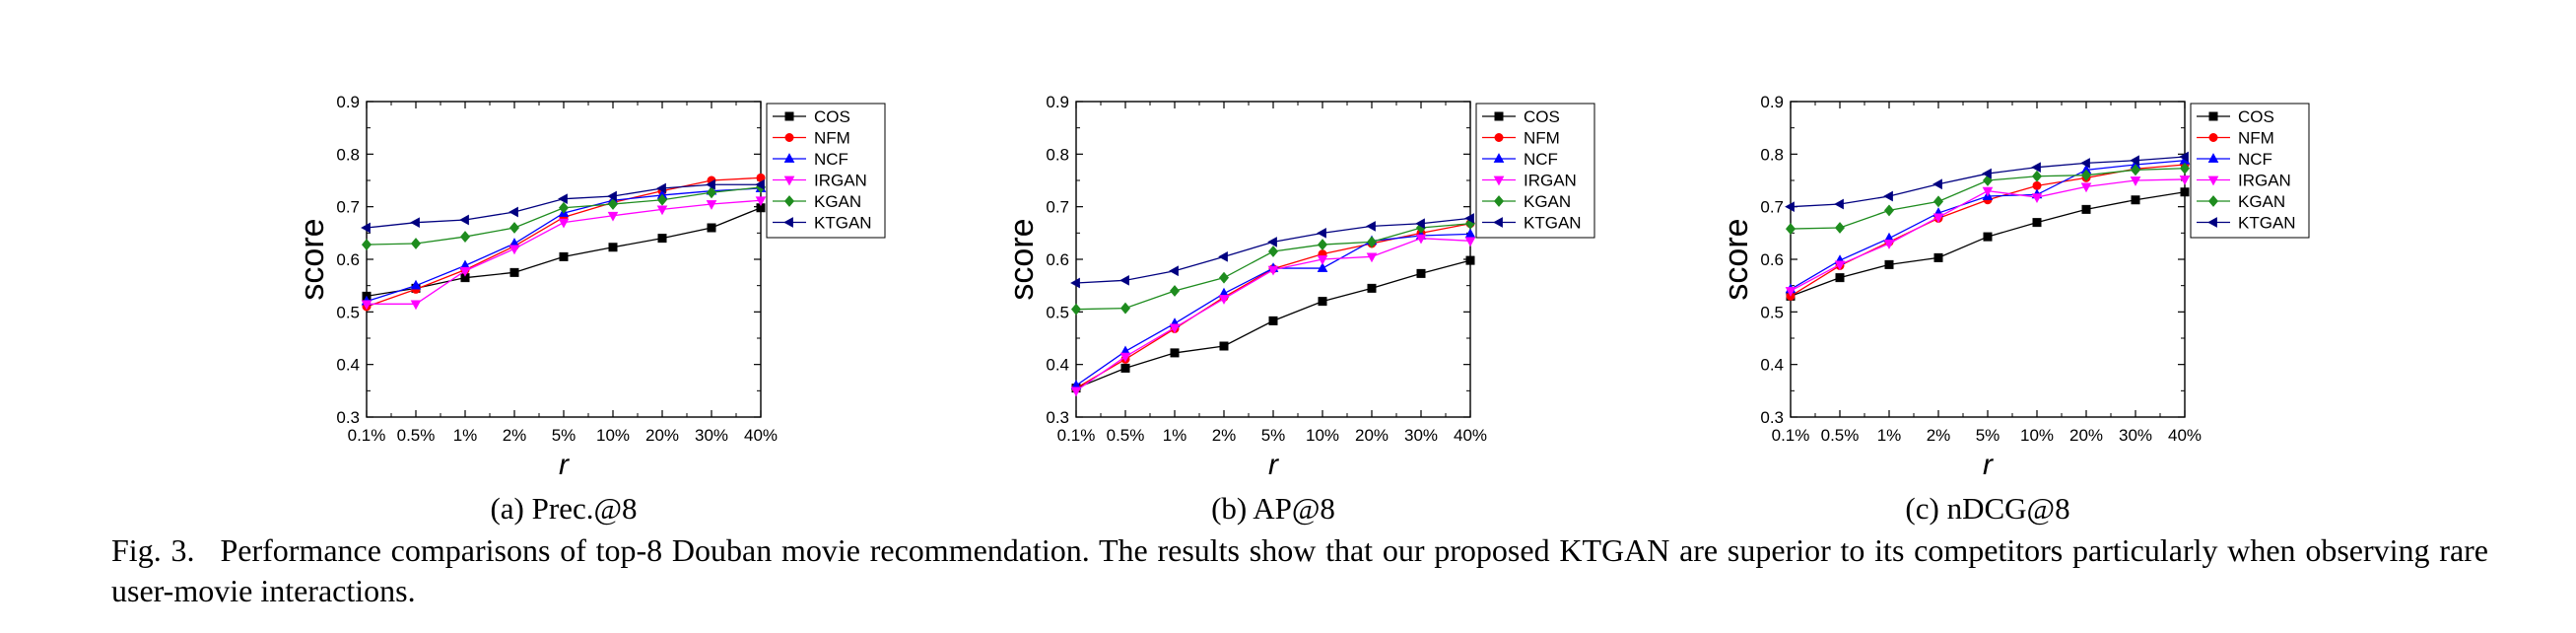  What do you see at coordinates (1322, 435) in the screenshot?
I see `x-tick-label: 10%` at bounding box center [1322, 435].